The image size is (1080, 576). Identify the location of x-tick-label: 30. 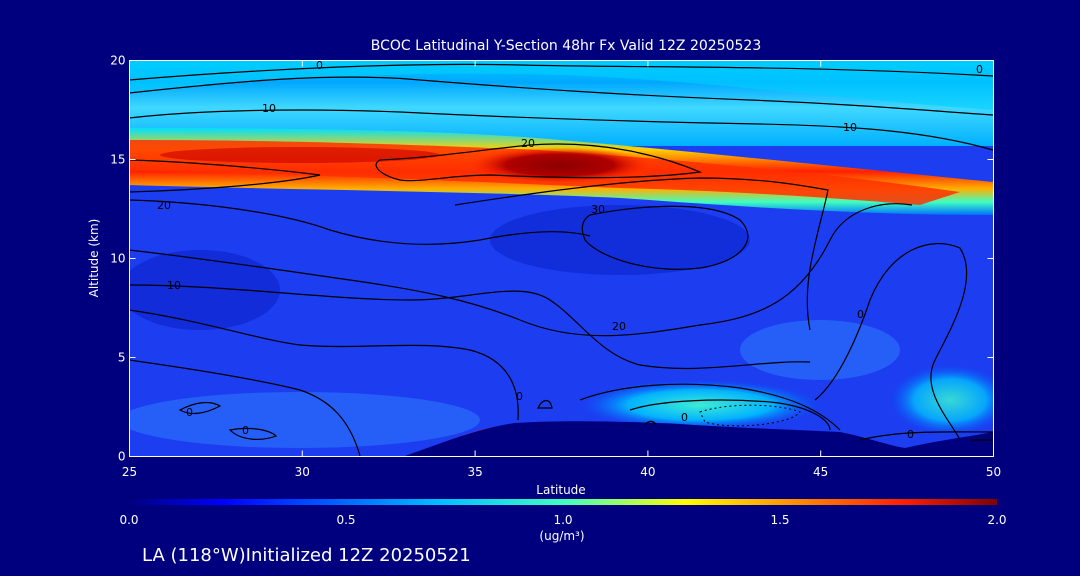
(302, 472).